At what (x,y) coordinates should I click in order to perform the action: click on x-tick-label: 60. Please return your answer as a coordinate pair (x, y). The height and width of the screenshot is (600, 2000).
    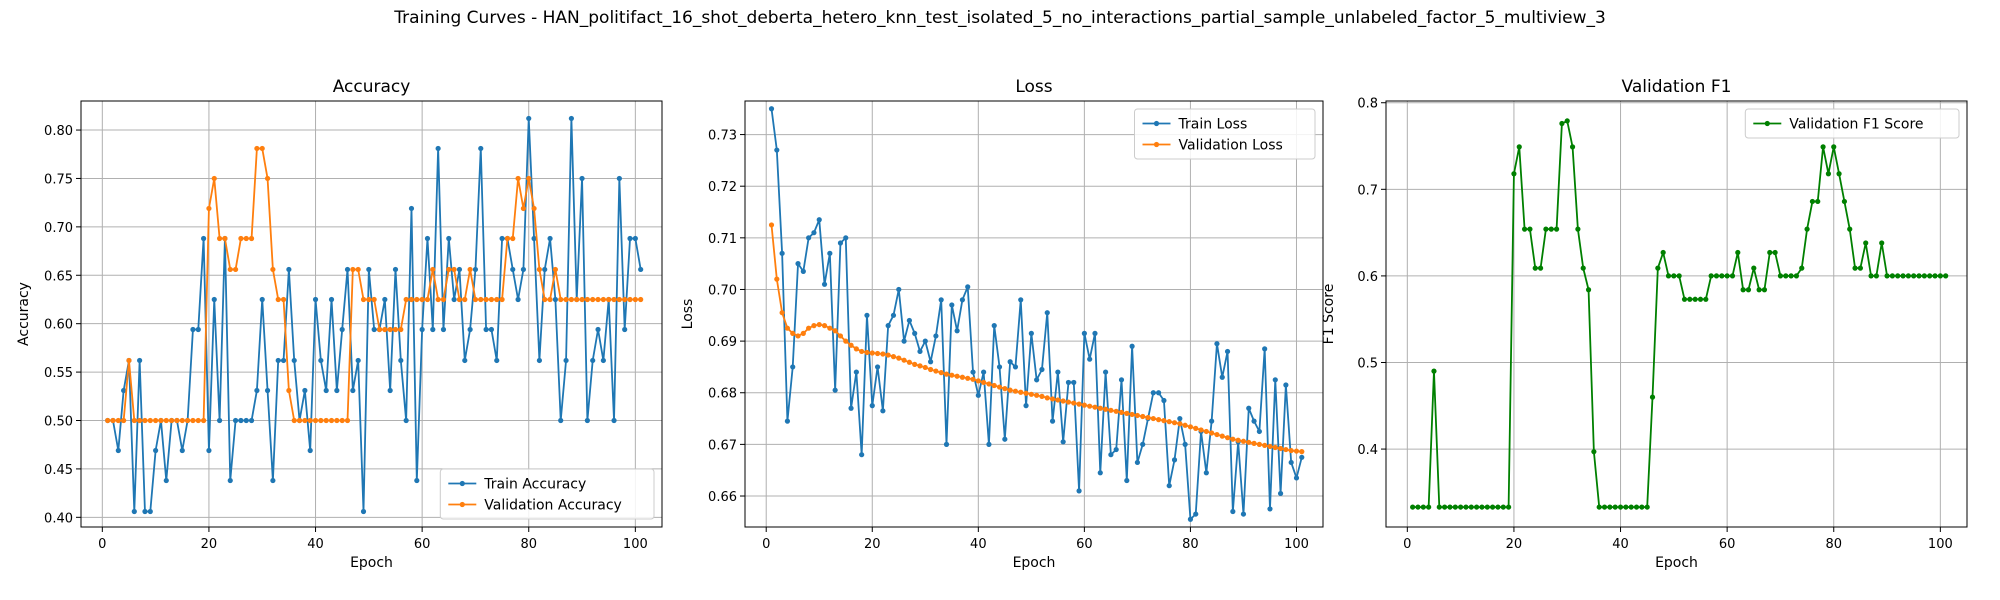
    Looking at the image, I should click on (1727, 544).